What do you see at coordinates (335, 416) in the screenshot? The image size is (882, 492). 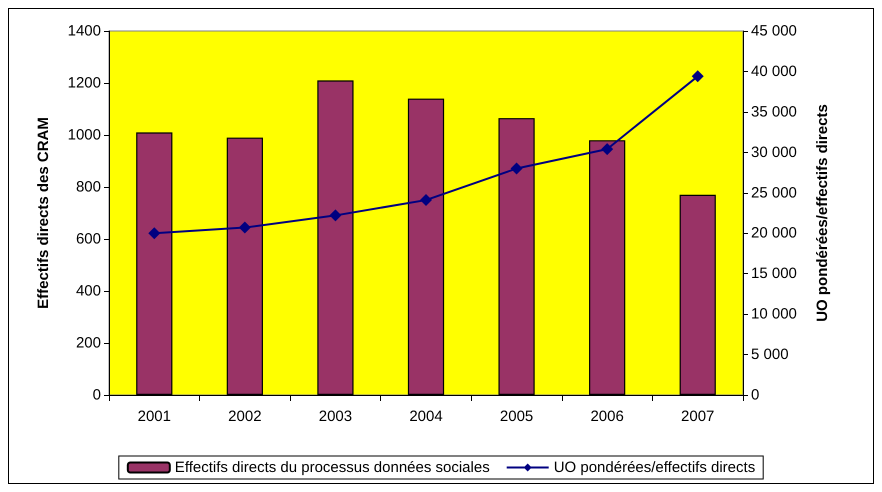 I see `x-tick-label: 2003` at bounding box center [335, 416].